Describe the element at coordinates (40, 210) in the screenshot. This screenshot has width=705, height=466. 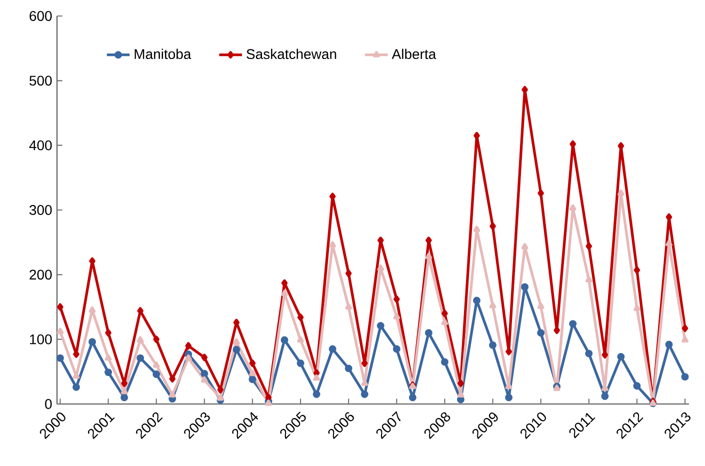
I see `y-tick-label: 300` at that location.